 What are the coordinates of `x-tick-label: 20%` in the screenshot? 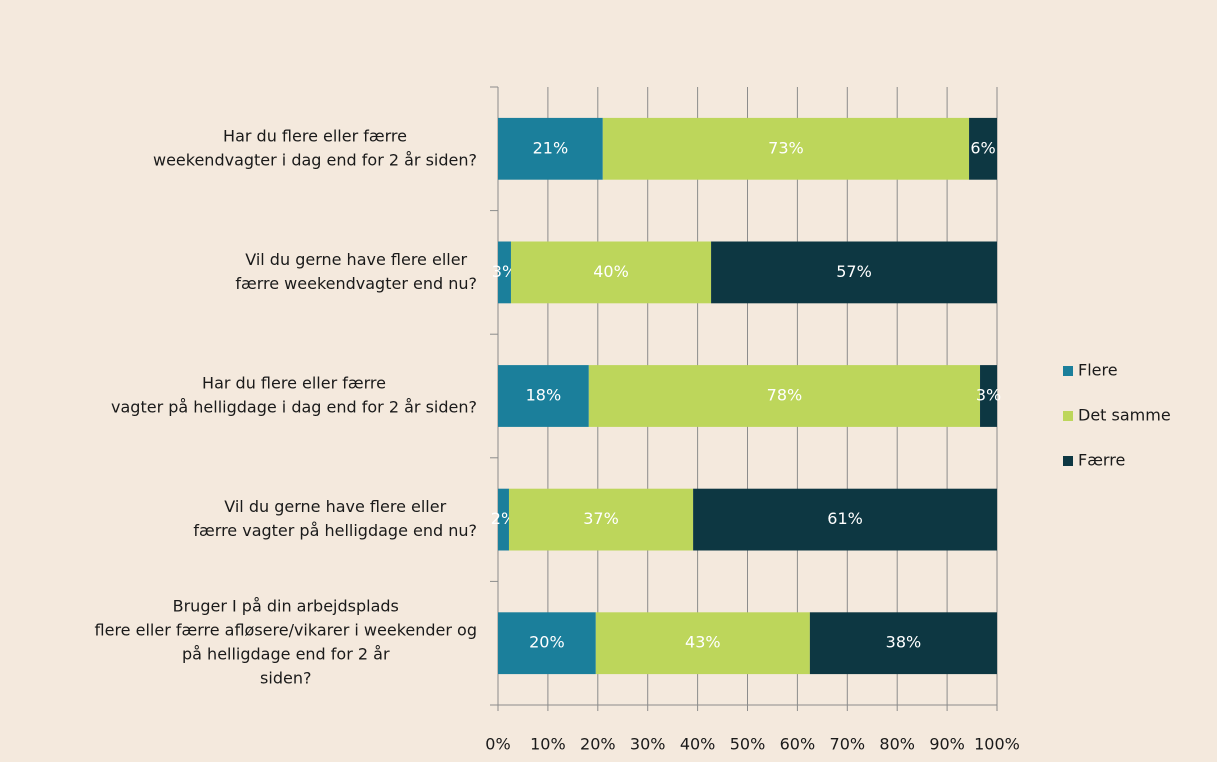 It's located at (598, 744).